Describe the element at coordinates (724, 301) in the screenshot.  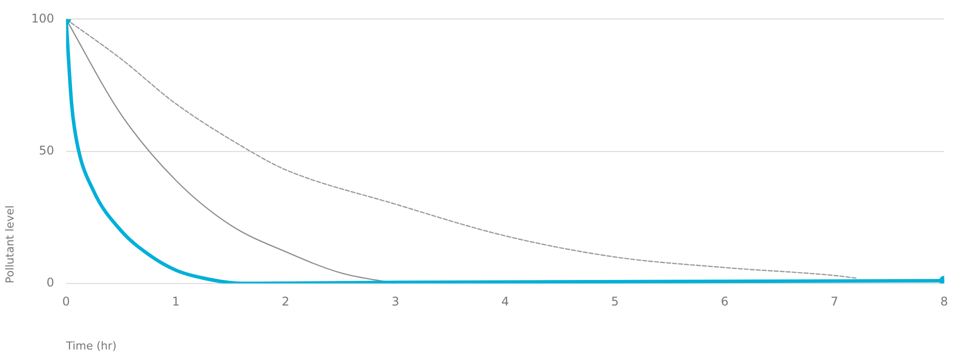
I see `x-tick-label: 6` at that location.